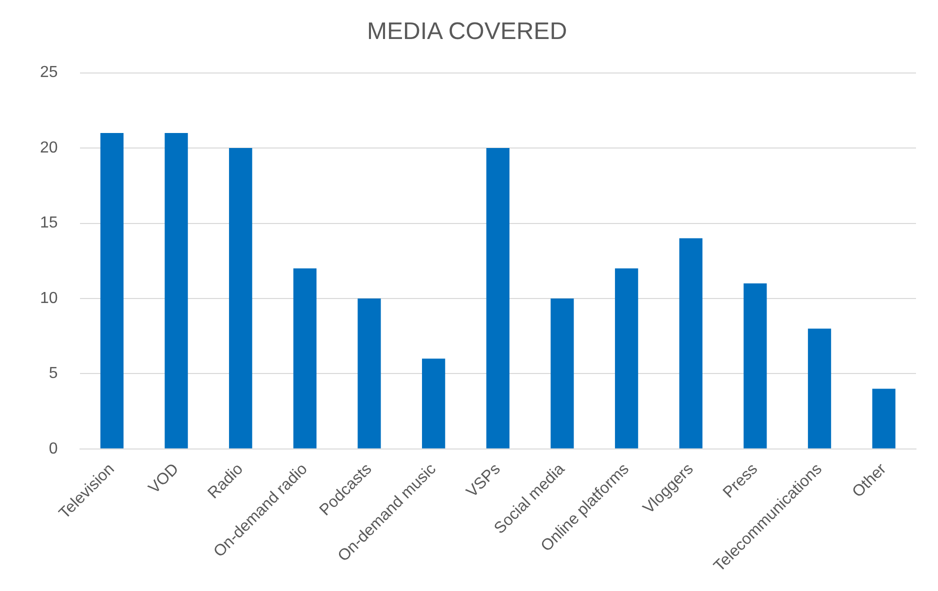 The width and height of the screenshot is (938, 591). Describe the element at coordinates (49, 223) in the screenshot. I see `y-tick-label: 15` at that location.